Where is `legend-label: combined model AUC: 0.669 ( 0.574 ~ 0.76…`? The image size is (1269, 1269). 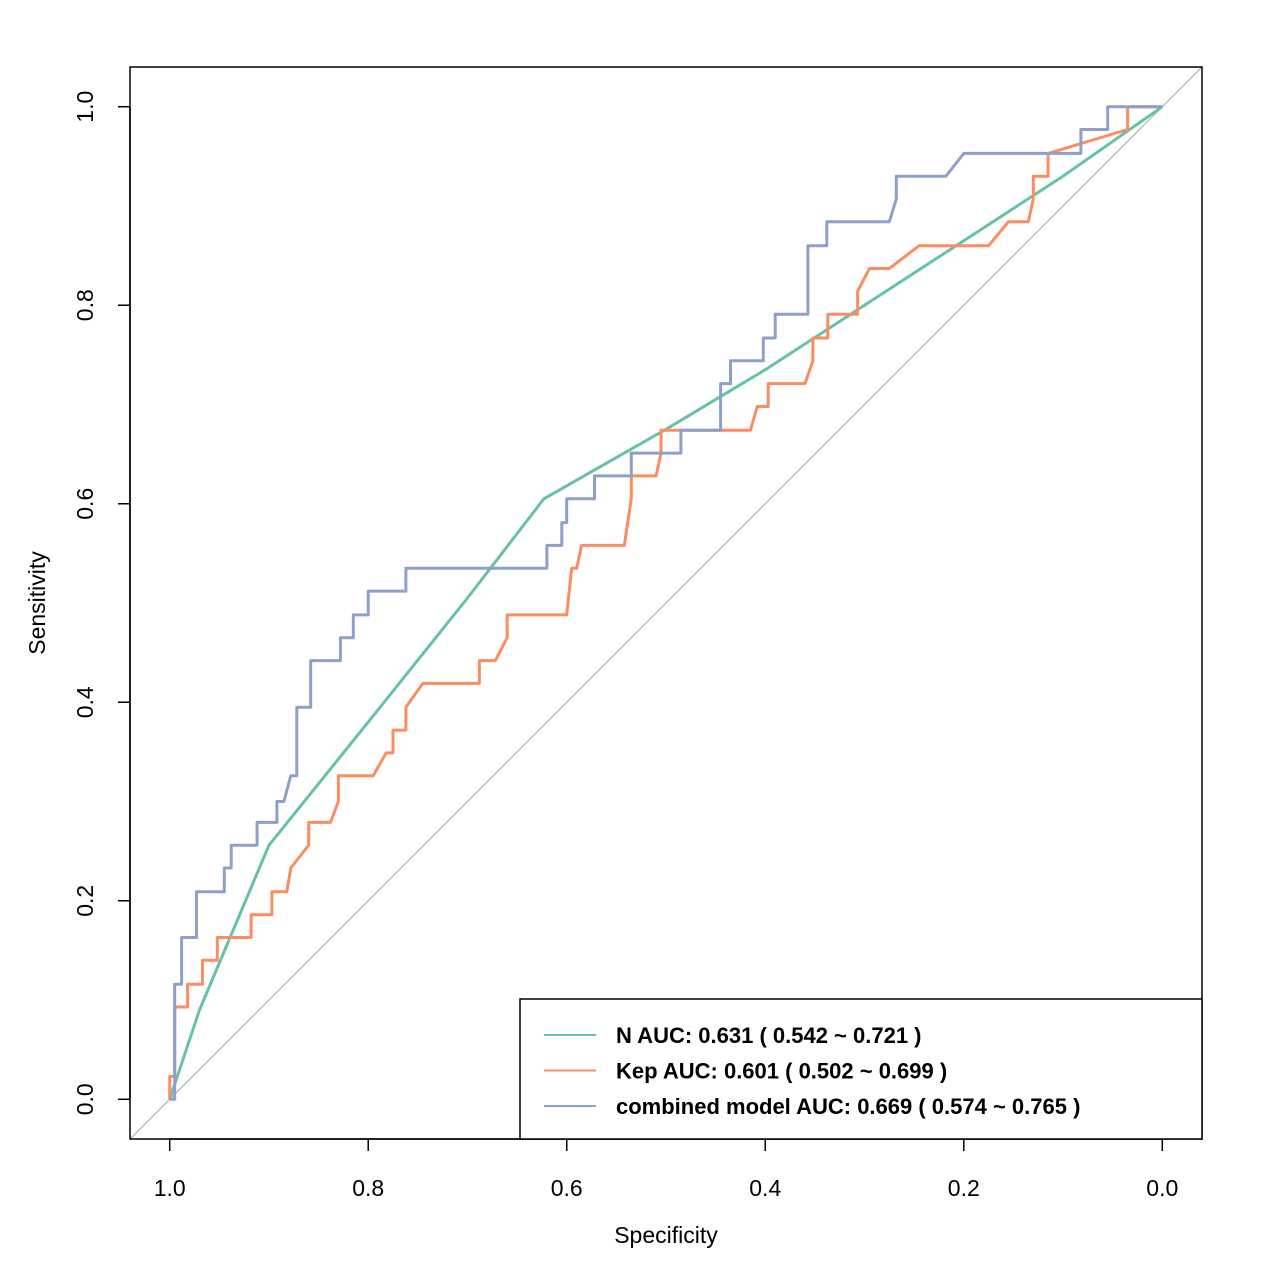
legend-label: combined model AUC: 0.669 ( 0.574 ~ 0.76… is located at coordinates (848, 1106).